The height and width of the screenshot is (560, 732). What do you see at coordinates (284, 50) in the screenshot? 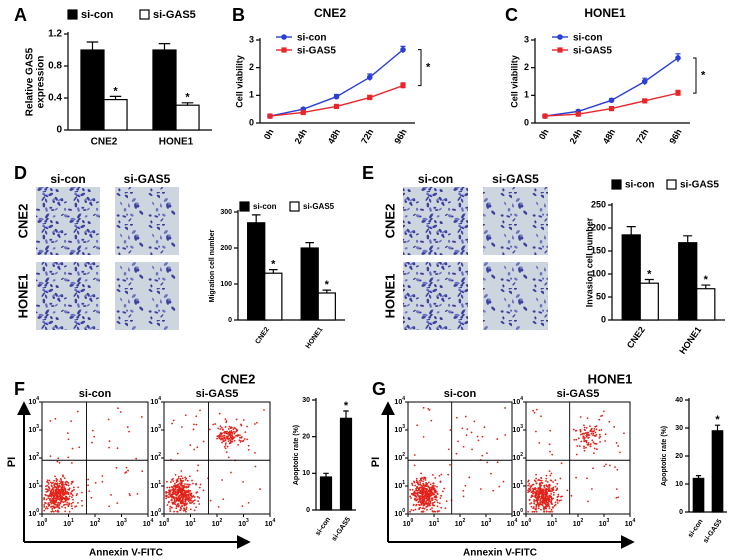
I see `legend-marker` at bounding box center [284, 50].